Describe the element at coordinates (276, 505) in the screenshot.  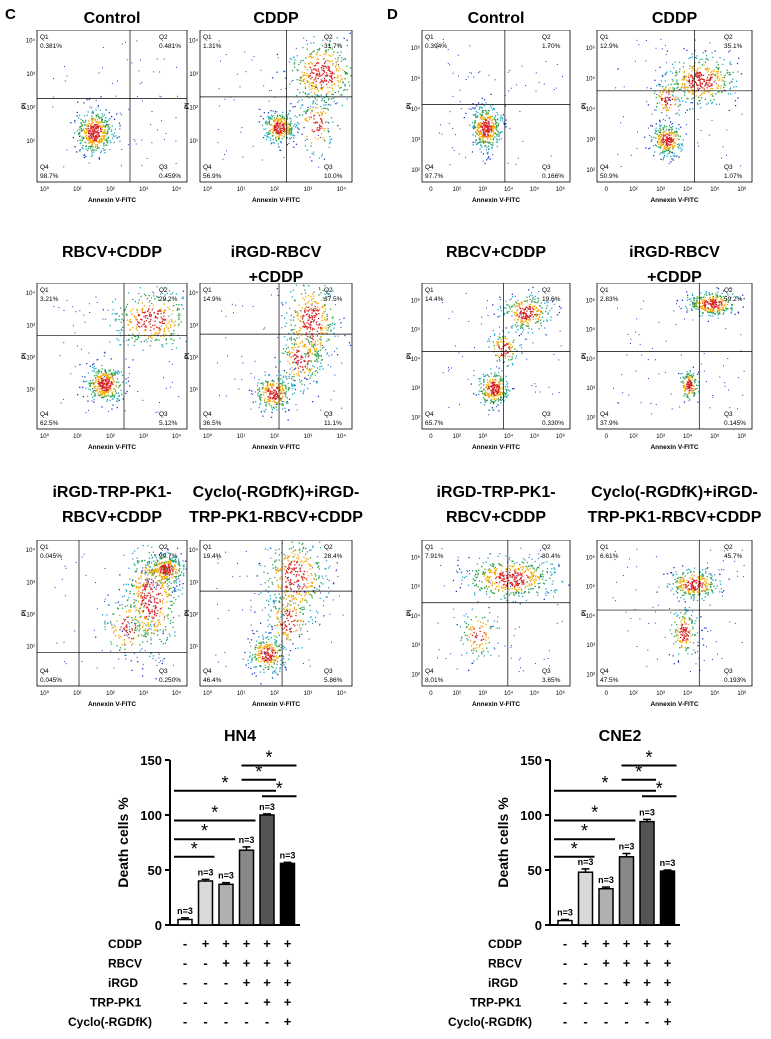
I see `flow-panel-title: Cyclo(-RGDfK)+iRGD- TRP-PK1-RBCV+CDDP` at that location.